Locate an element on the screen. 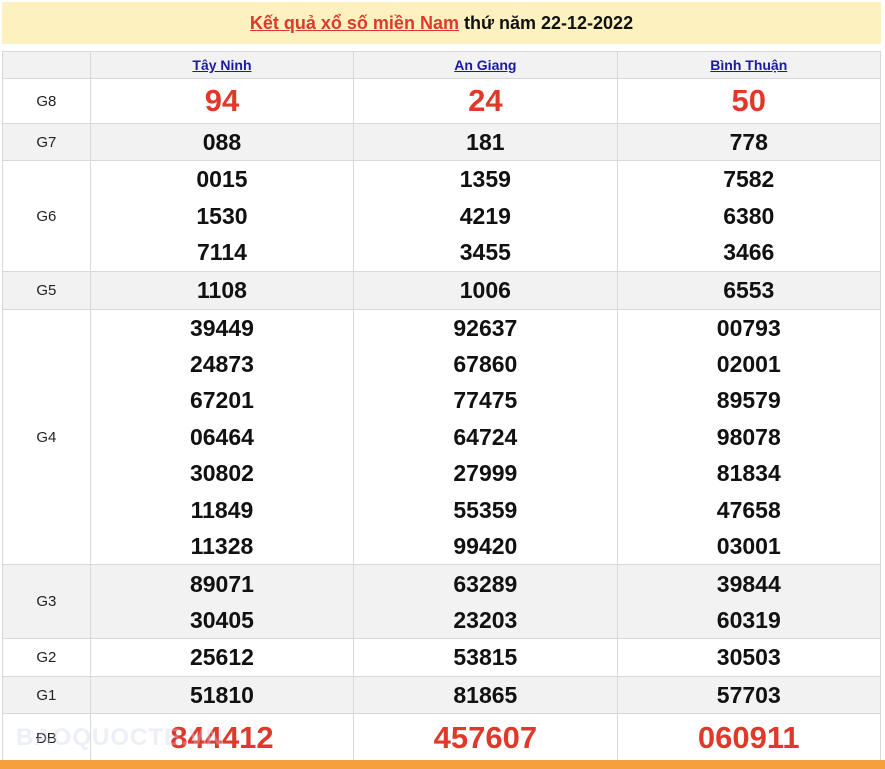 The height and width of the screenshot is (769, 885). prize-number: 57703 is located at coordinates (748, 694).